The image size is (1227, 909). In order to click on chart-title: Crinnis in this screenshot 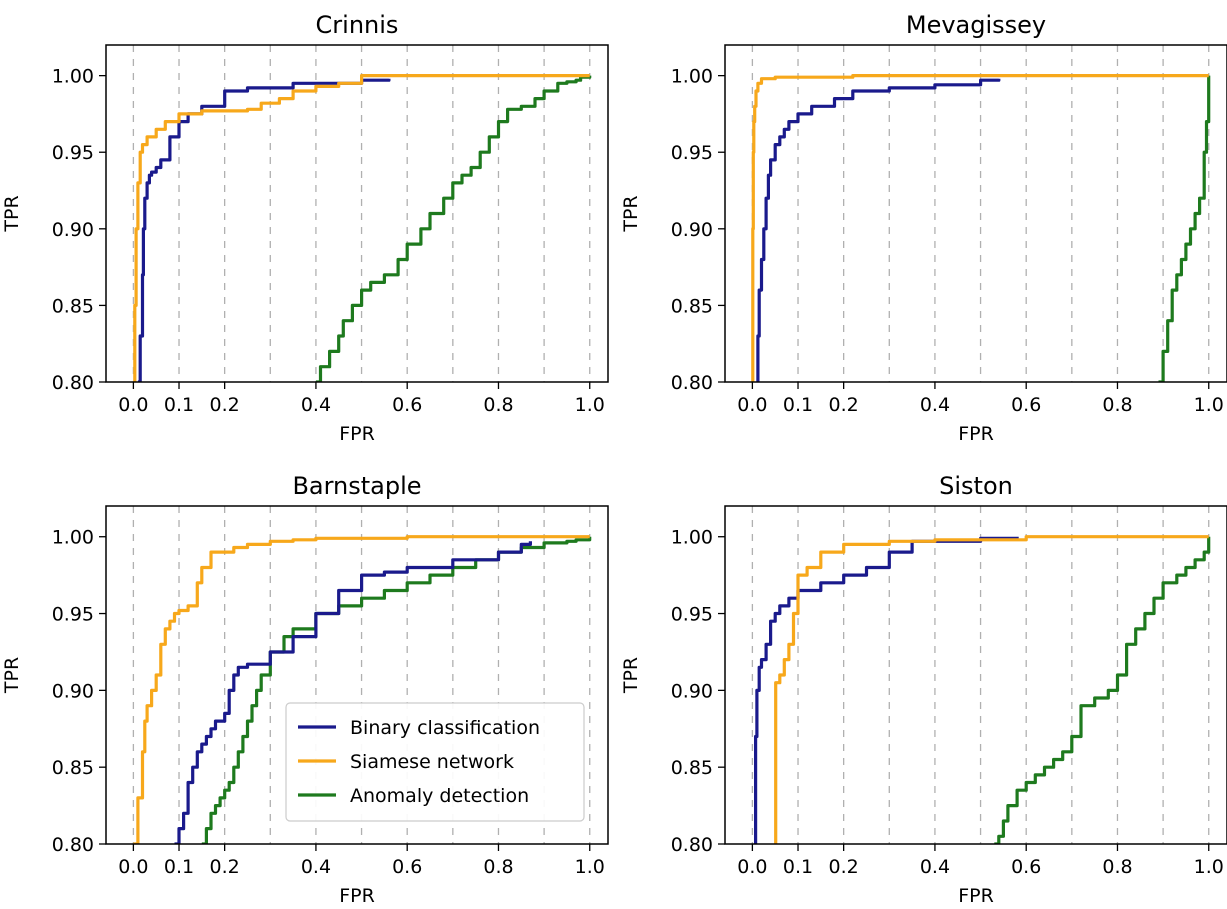, I will do `click(357, 25)`.